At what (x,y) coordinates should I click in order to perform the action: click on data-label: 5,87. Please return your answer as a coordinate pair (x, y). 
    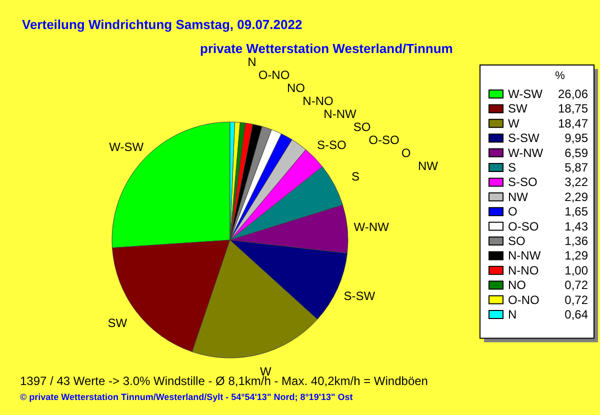
    Looking at the image, I should click on (576, 167).